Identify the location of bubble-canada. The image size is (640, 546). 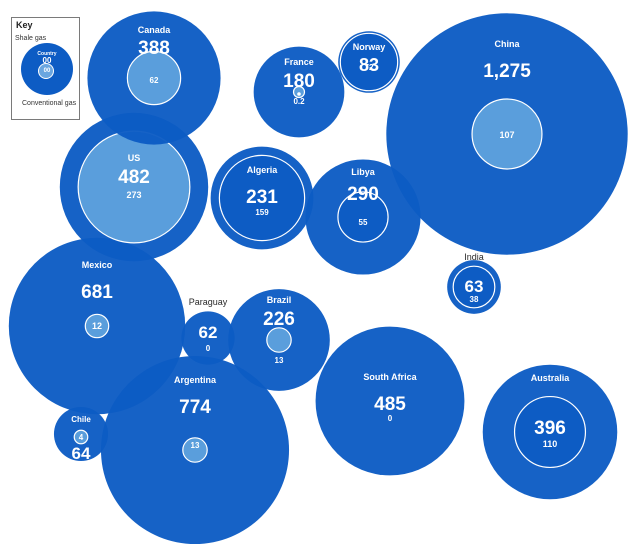
(154, 78).